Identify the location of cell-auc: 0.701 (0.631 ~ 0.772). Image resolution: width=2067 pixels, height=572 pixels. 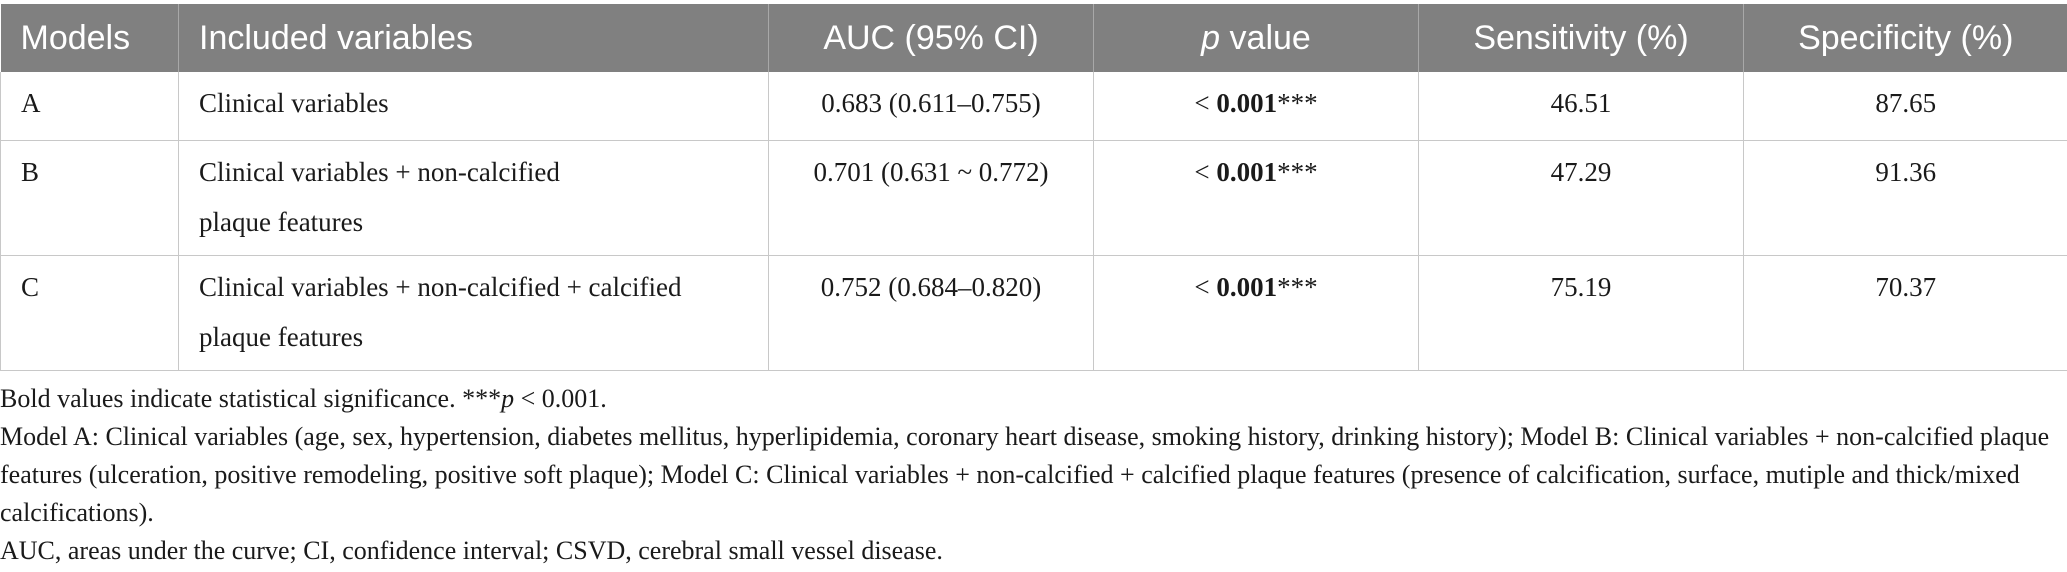
(931, 198).